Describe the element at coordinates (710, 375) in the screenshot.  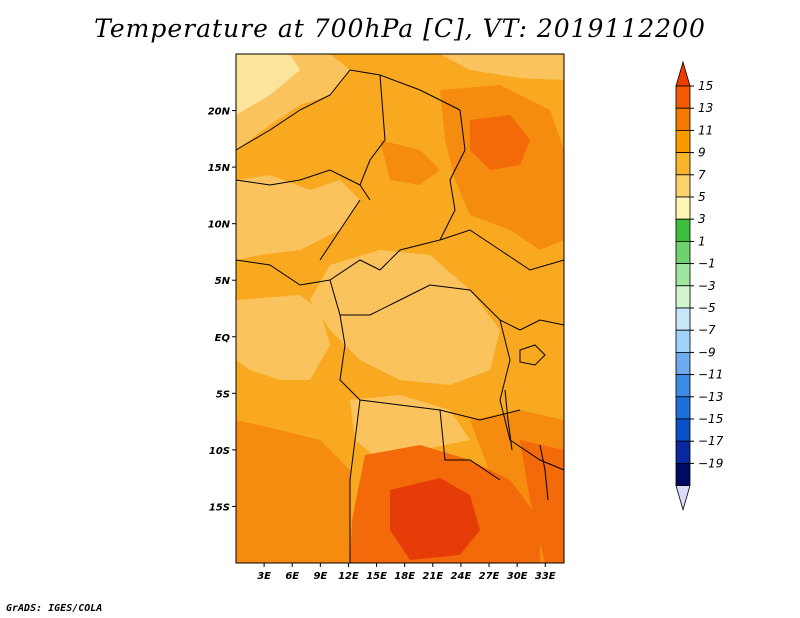
I see `colorbar-label: −11` at that location.